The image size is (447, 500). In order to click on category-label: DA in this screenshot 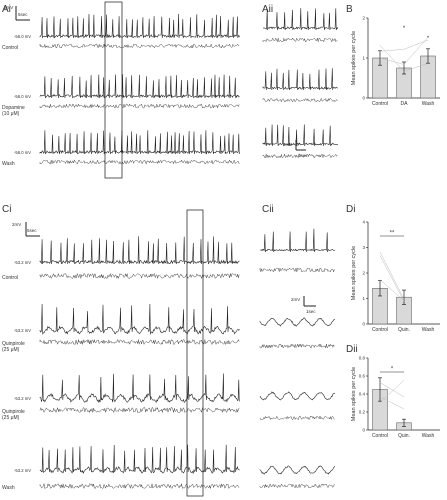, I will do `click(405, 104)`.